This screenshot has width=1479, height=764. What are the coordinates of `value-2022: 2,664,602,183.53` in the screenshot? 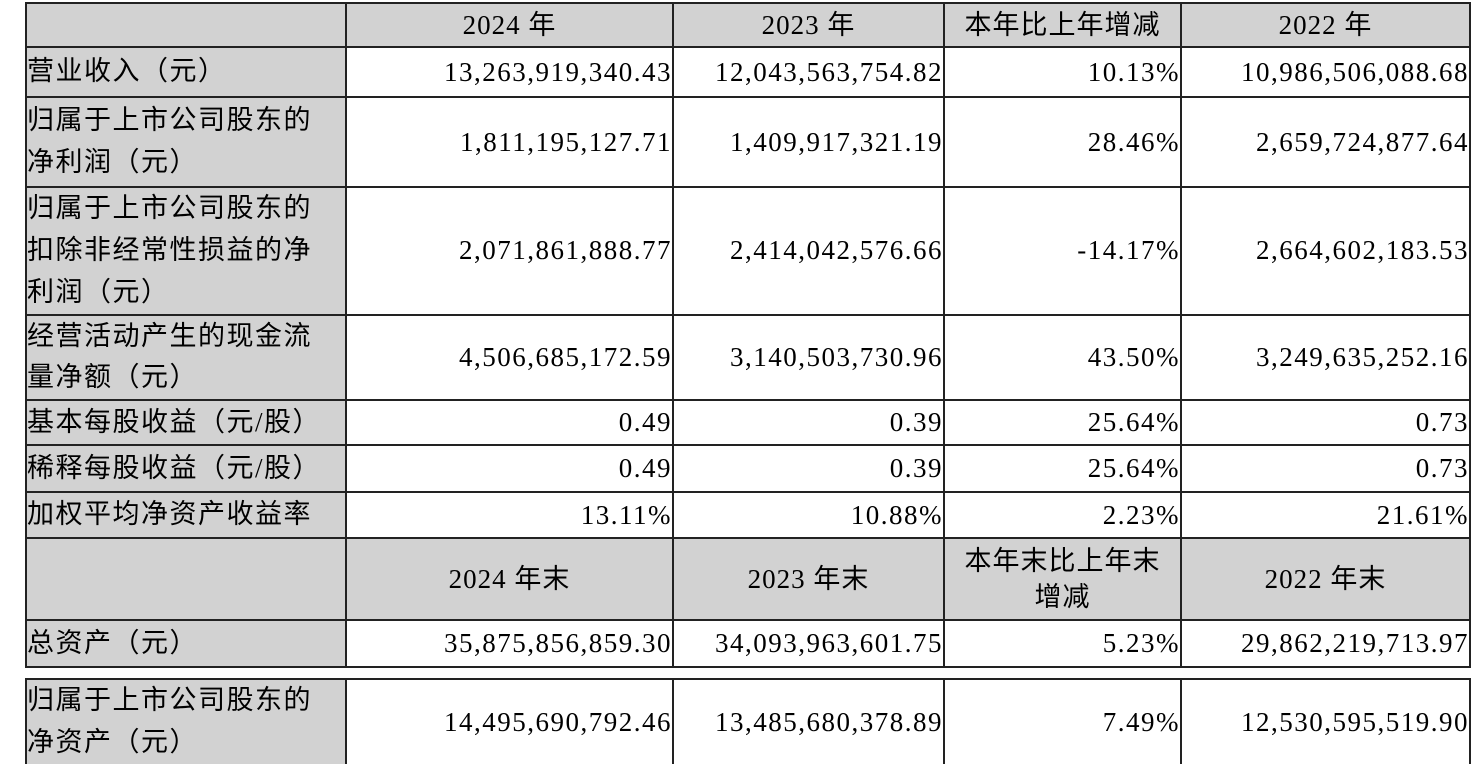 It's located at (1325, 251).